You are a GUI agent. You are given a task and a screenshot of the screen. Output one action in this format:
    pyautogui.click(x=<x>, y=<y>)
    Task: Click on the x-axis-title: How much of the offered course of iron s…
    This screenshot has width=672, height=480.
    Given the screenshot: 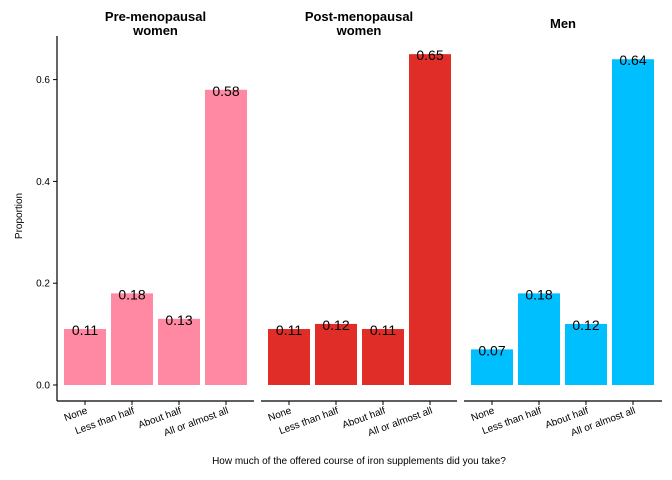 What is the action you would take?
    pyautogui.click(x=359, y=461)
    